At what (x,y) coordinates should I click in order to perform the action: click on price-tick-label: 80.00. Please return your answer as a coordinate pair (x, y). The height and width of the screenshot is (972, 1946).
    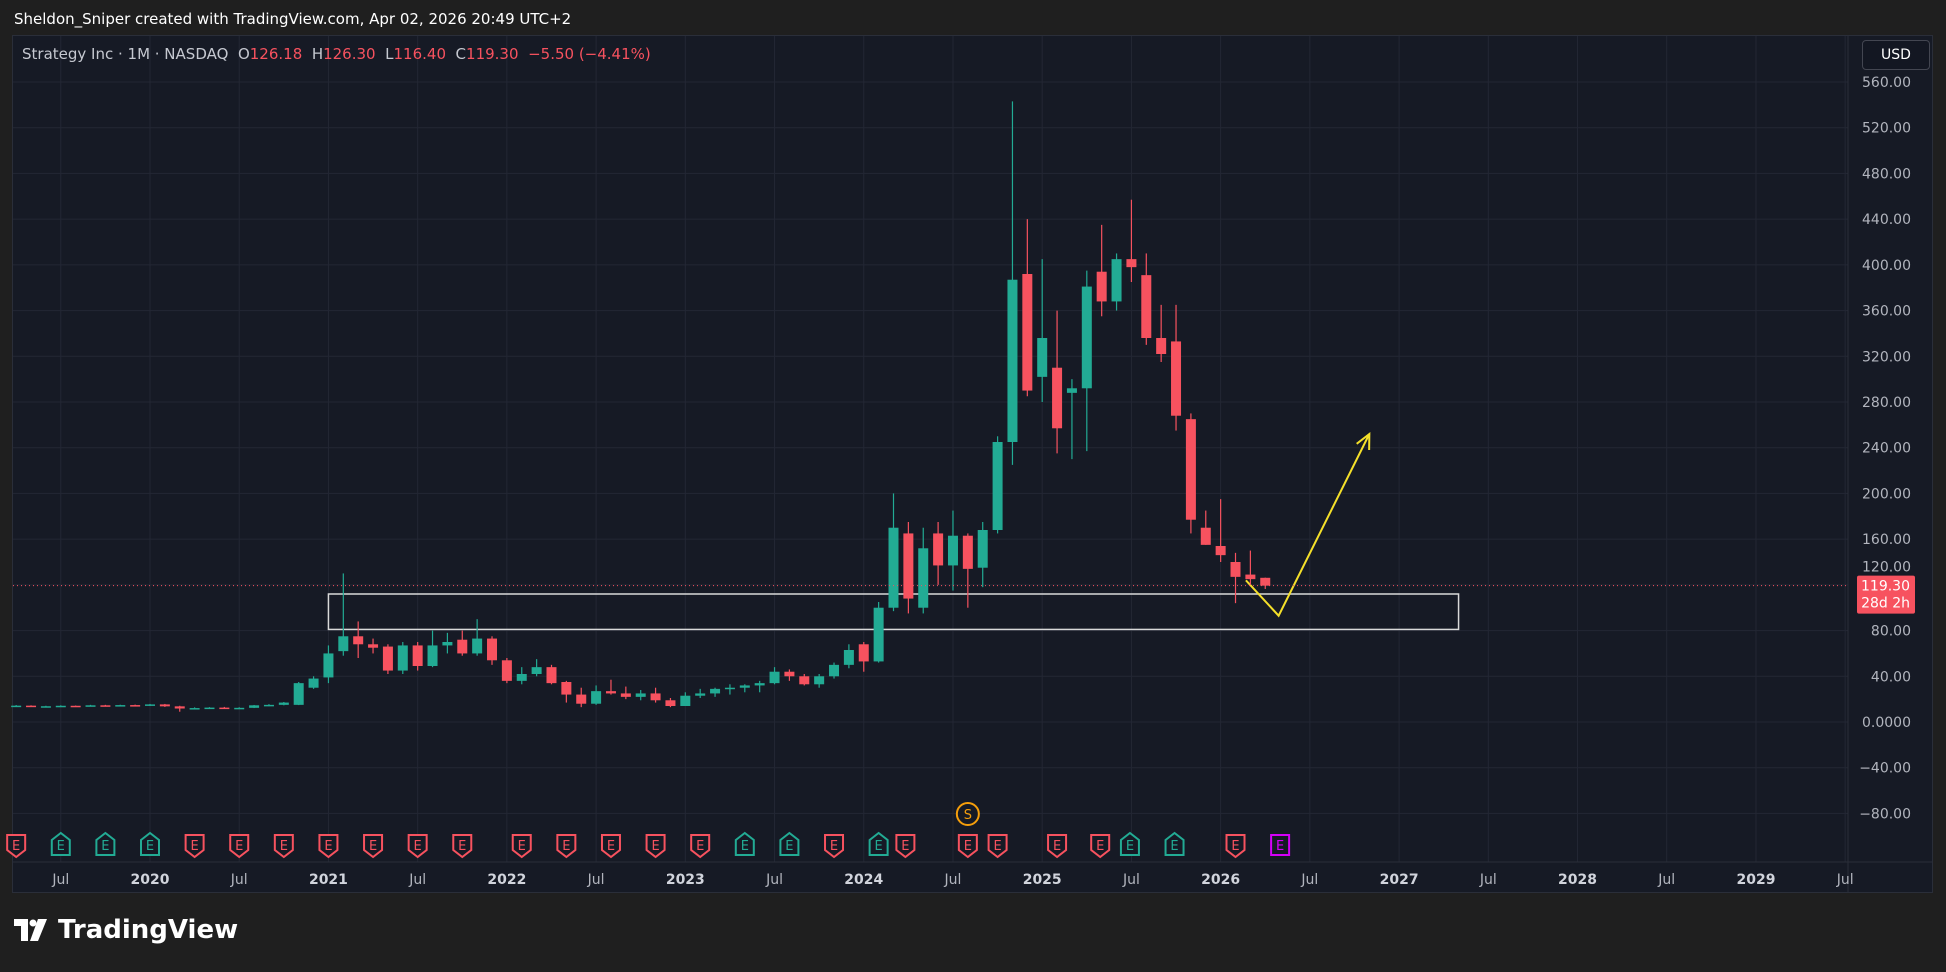
    Looking at the image, I should click on (1891, 632).